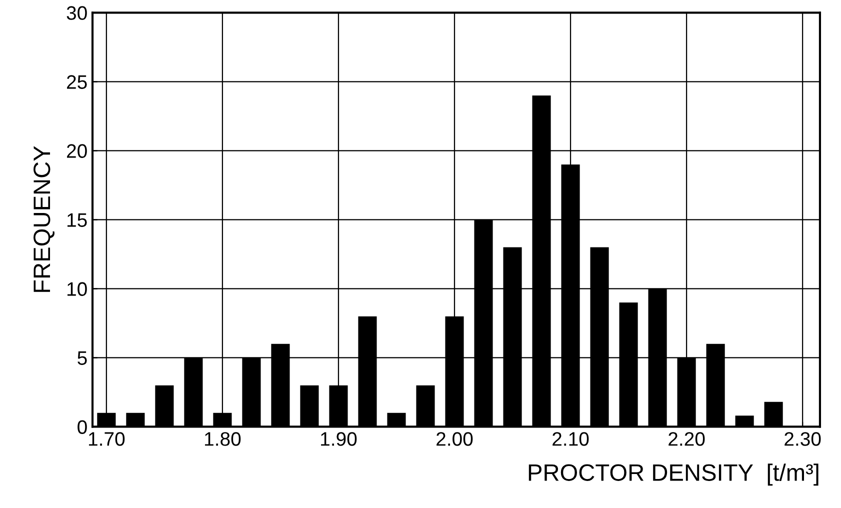  Describe the element at coordinates (686, 439) in the screenshot. I see `x-tick-label: 2.20` at that location.